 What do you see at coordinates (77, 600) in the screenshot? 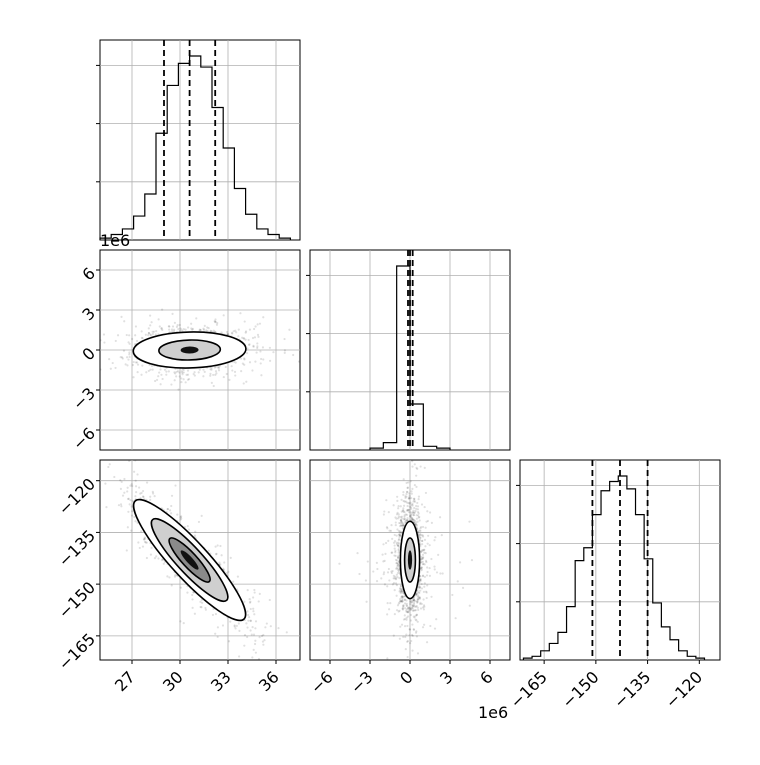
I see `y-tick-label-2-1: −150` at bounding box center [77, 600].